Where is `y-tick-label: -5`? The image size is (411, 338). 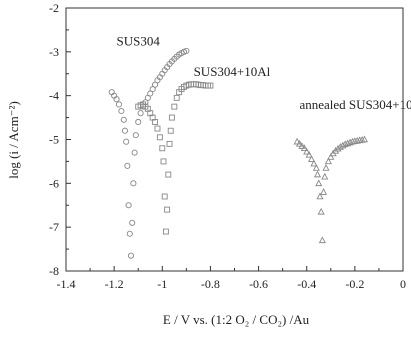 y-tick-label: -5 is located at coordinates (54, 140).